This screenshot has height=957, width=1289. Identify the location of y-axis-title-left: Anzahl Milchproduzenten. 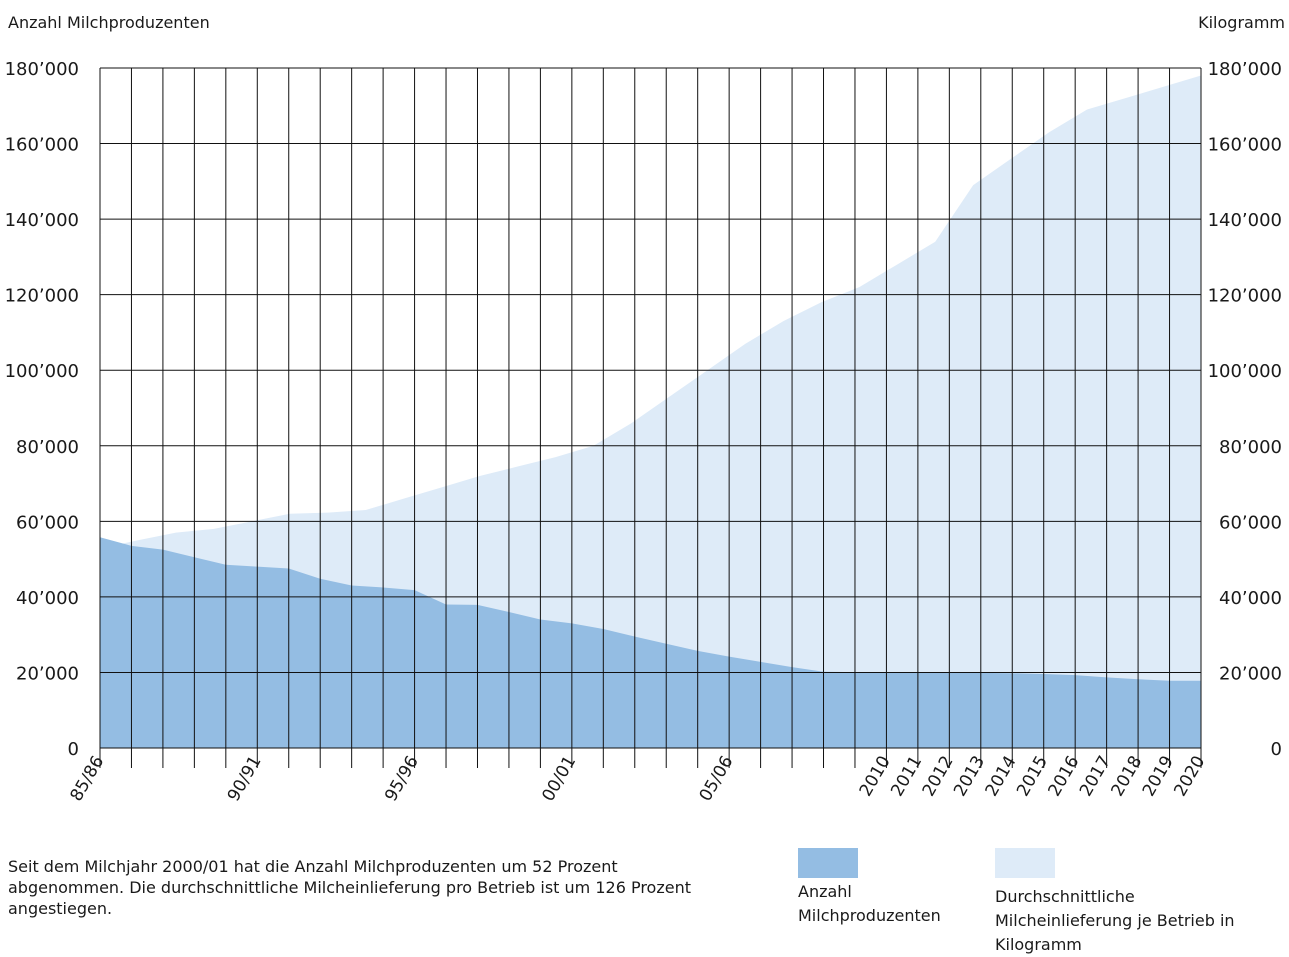
(109, 22).